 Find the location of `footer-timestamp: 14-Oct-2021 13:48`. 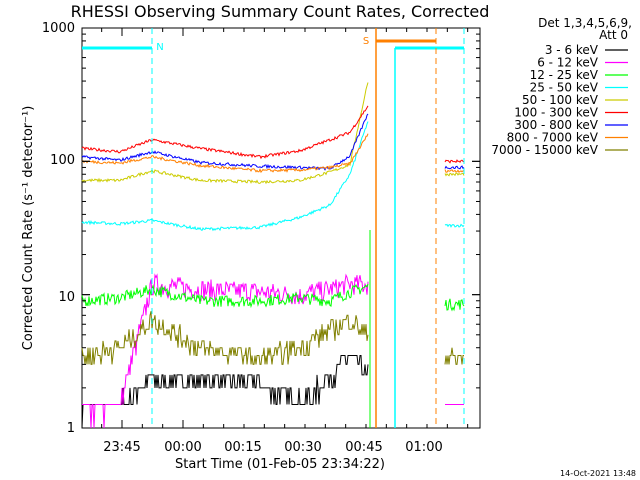

footer-timestamp: 14-Oct-2021 13:48 is located at coordinates (598, 473).